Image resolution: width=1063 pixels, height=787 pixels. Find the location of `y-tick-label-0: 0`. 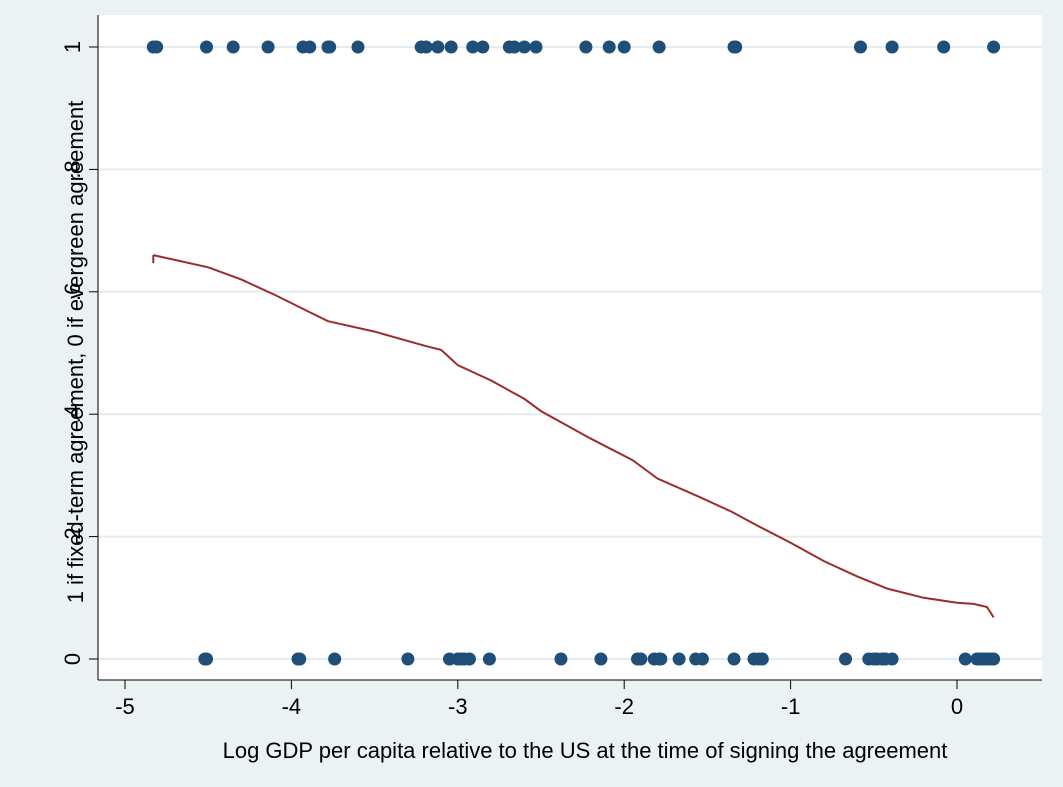

y-tick-label-0: 0 is located at coordinates (72, 659).